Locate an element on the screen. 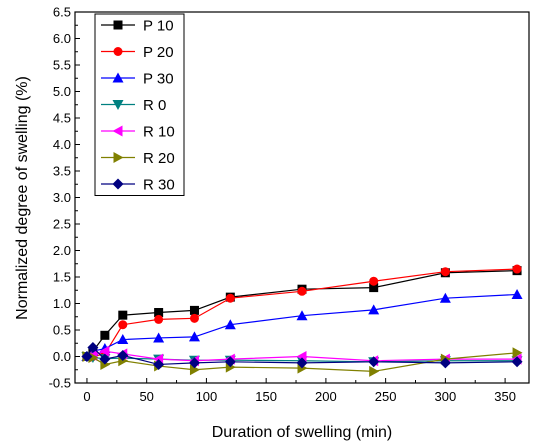 The height and width of the screenshot is (447, 550). y-tick-label: 4.5 is located at coordinates (62, 118).